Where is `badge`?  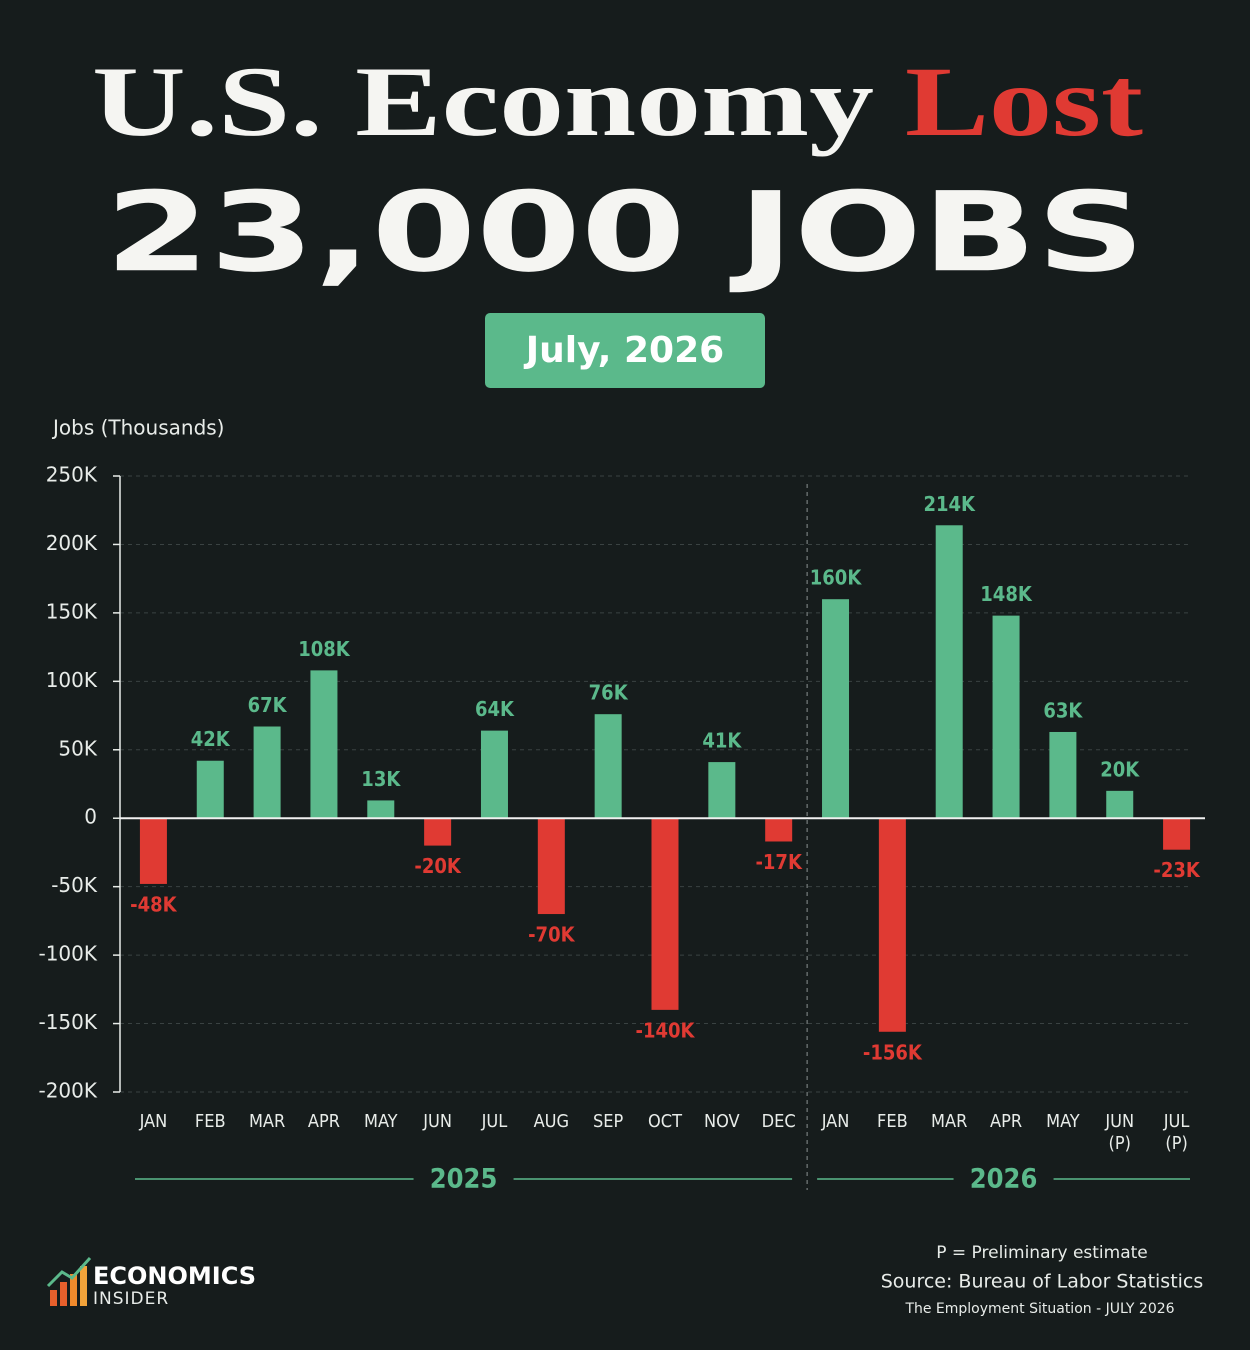
badge is located at coordinates (625, 350).